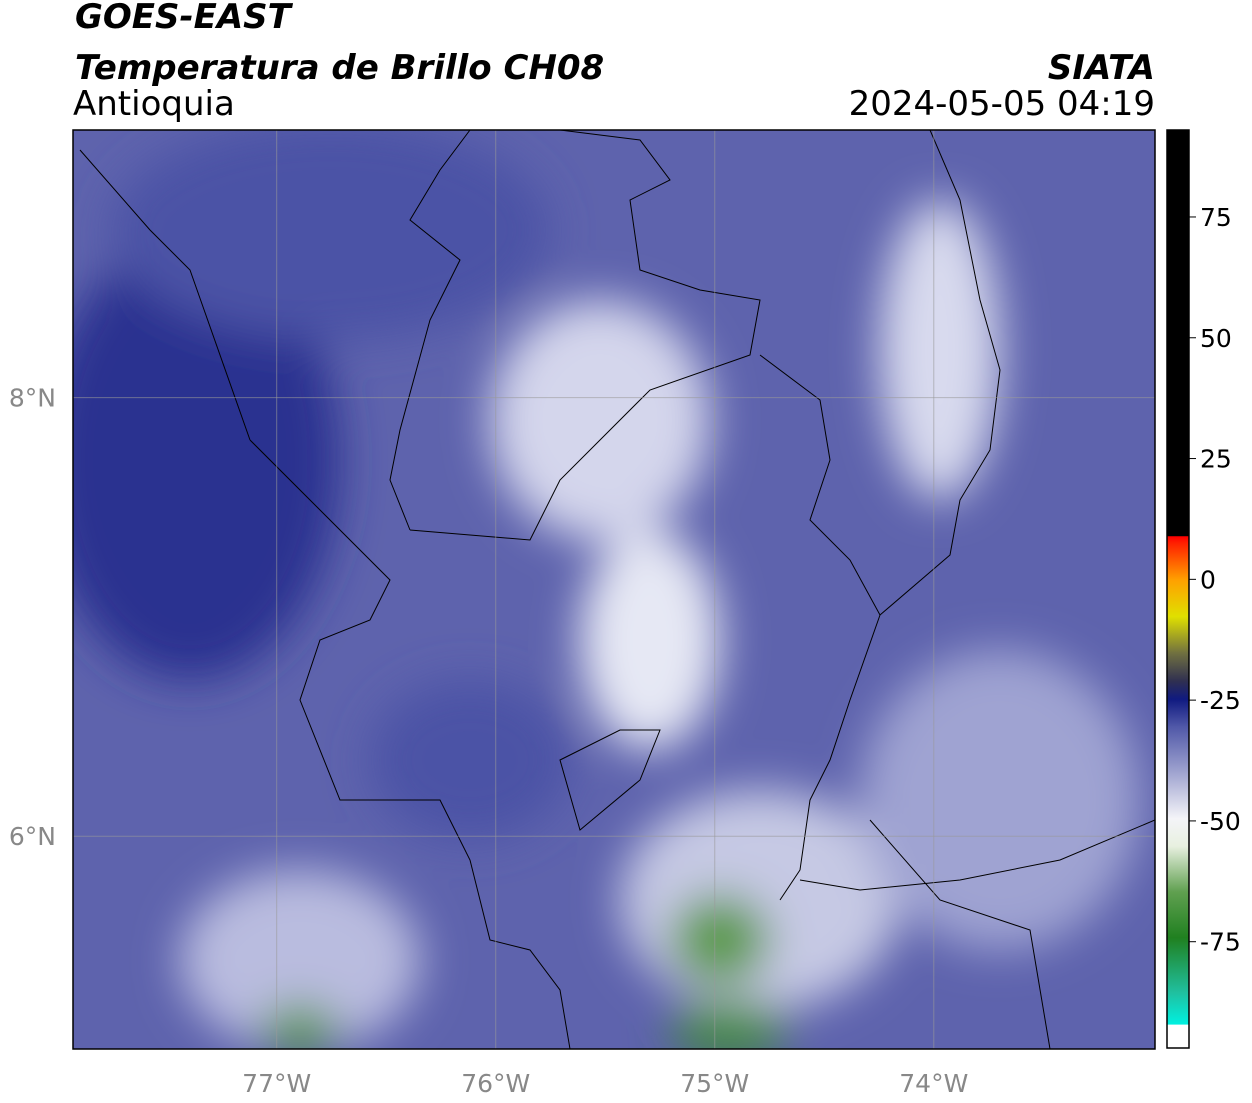 The width and height of the screenshot is (1252, 1103). Describe the element at coordinates (276, 1083) in the screenshot. I see `lon-label: 77°W` at that location.